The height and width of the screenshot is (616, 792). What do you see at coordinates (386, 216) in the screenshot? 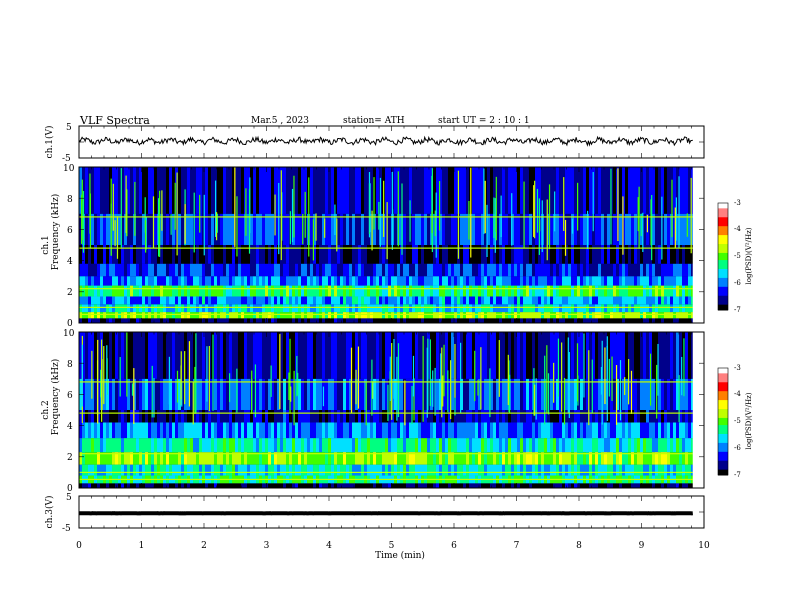
I see `ch1-spec-narrowband-line` at bounding box center [386, 216].